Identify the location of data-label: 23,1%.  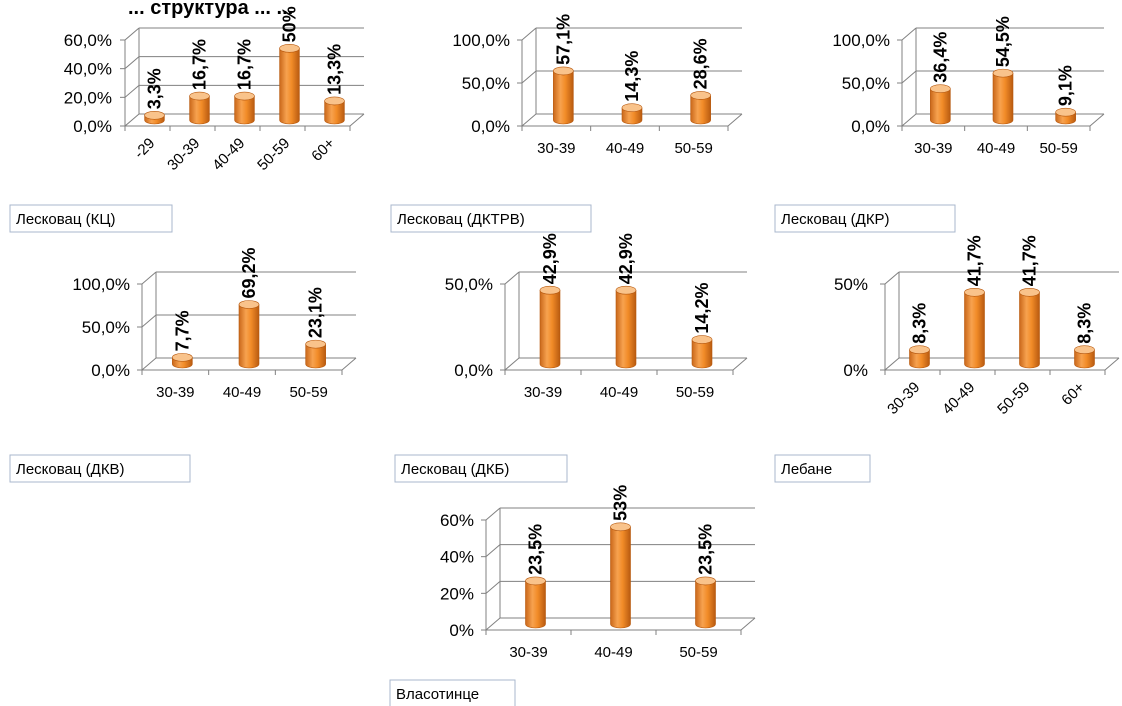
(316, 312).